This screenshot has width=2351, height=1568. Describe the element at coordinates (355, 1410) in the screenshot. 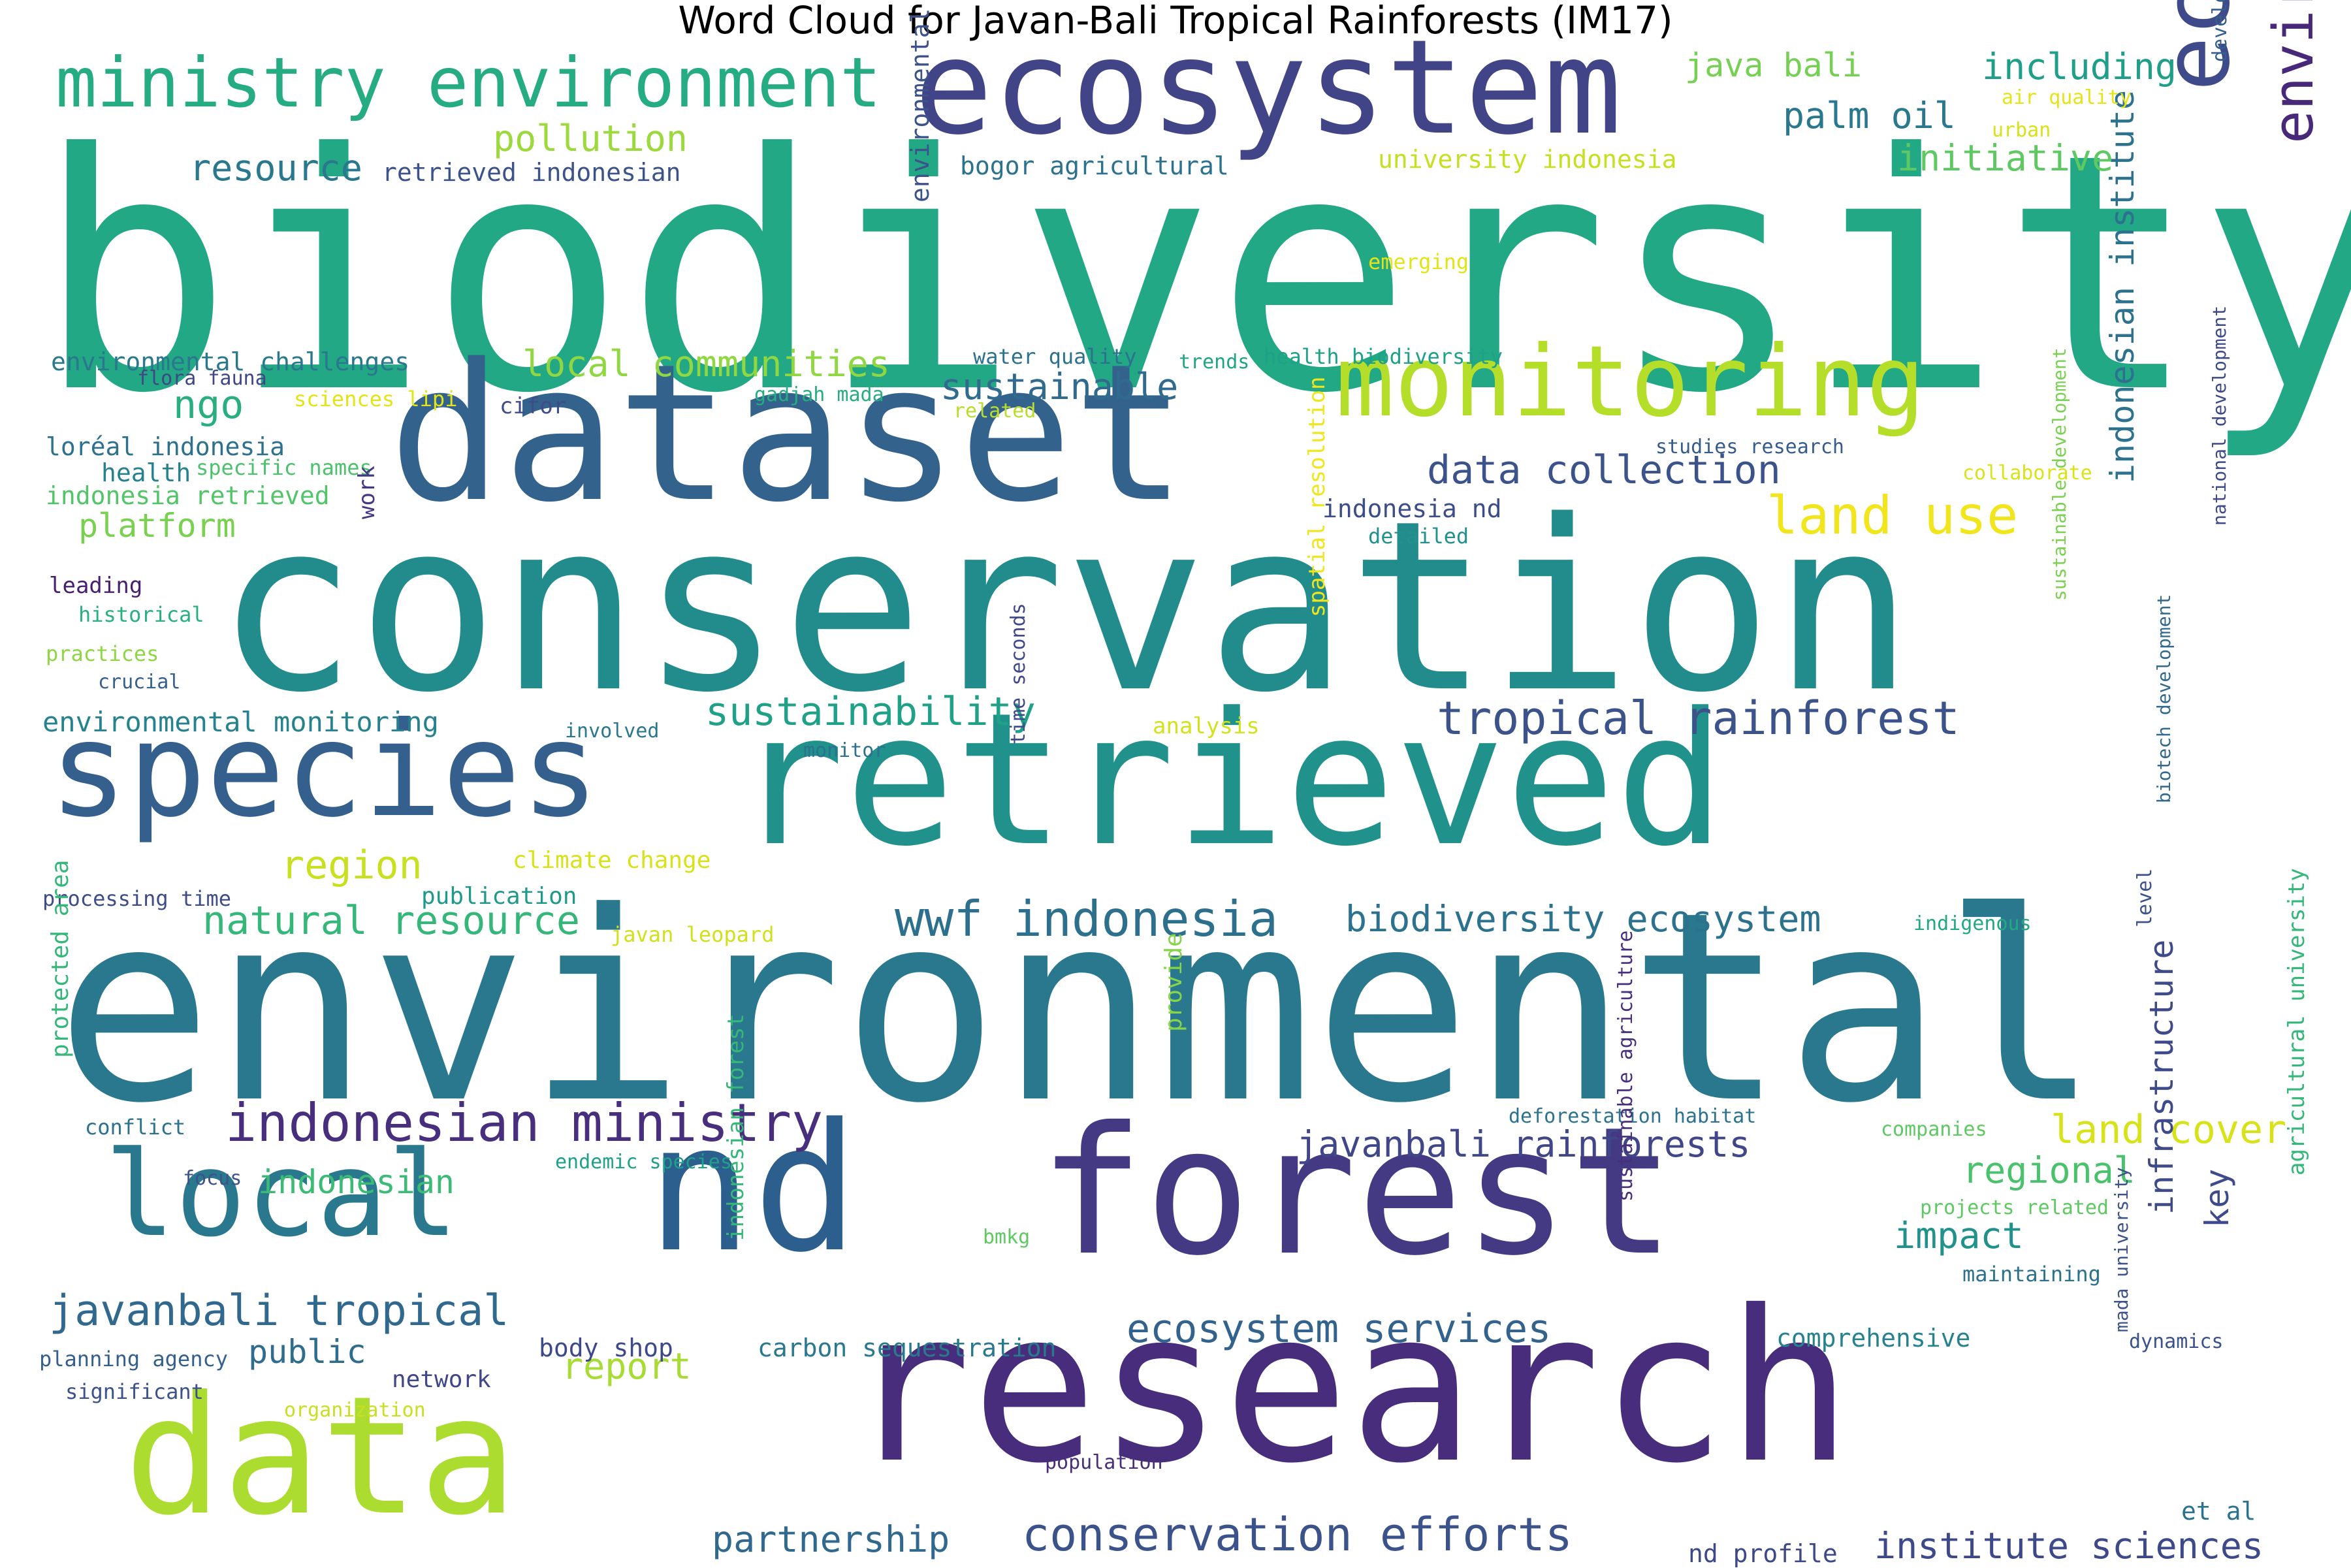

I see `word: organization` at that location.